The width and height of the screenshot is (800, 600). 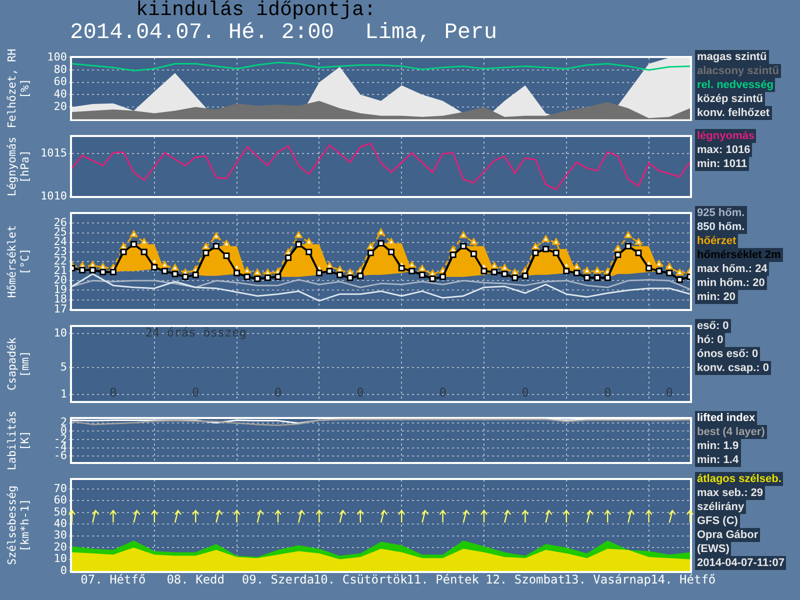 I want to click on text: konv. felhőzet, so click(x=733, y=113).